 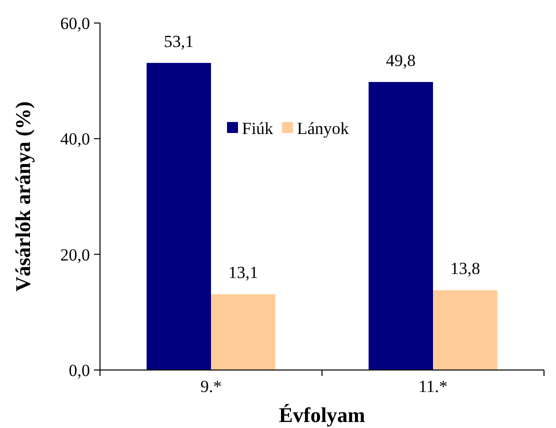 I want to click on x-tick-label: 9.*, so click(x=211, y=386).